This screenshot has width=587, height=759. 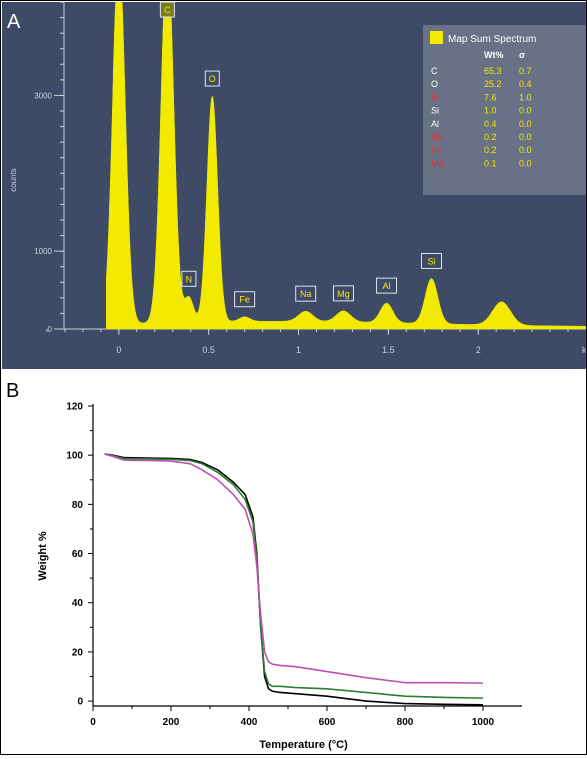 What do you see at coordinates (490, 97) in the screenshot?
I see `legend-wt-value: 7.6` at bounding box center [490, 97].